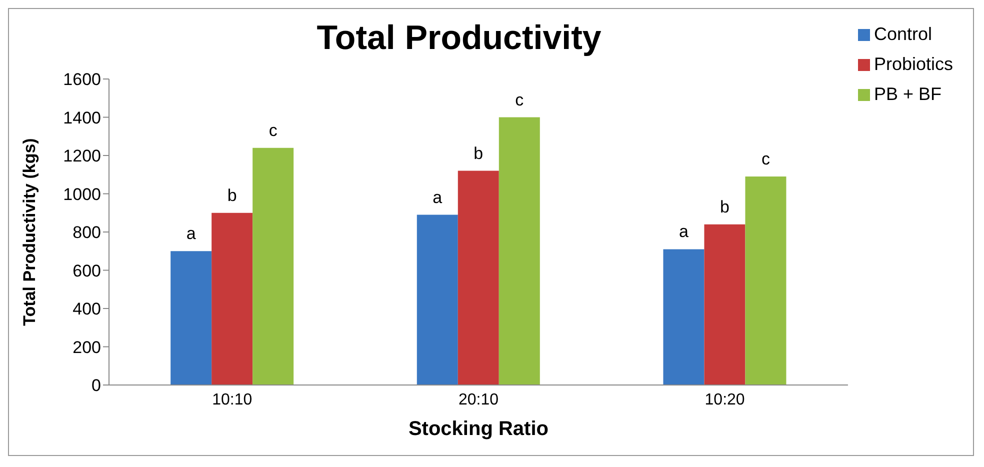 The height and width of the screenshot is (467, 984). Describe the element at coordinates (478, 429) in the screenshot. I see `x-axis-title: Stocking Ratio` at that location.